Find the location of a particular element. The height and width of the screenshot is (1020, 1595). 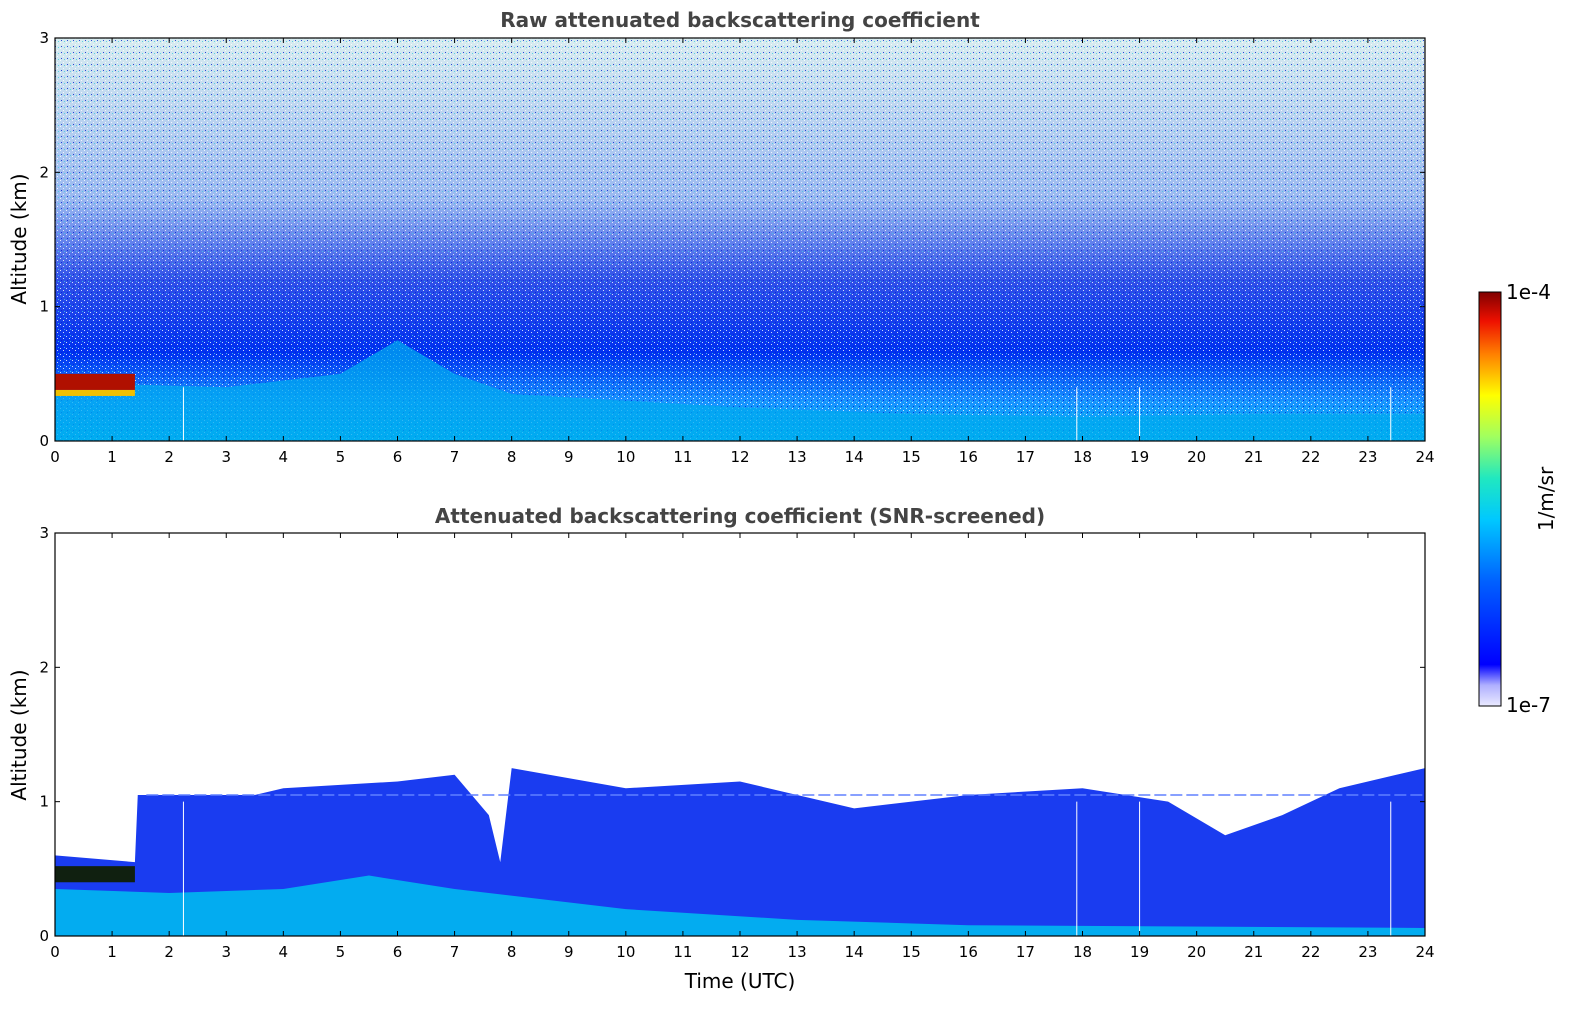

colorbar: 1e-4 1e-7 1/m/sr is located at coordinates (1518, 498).